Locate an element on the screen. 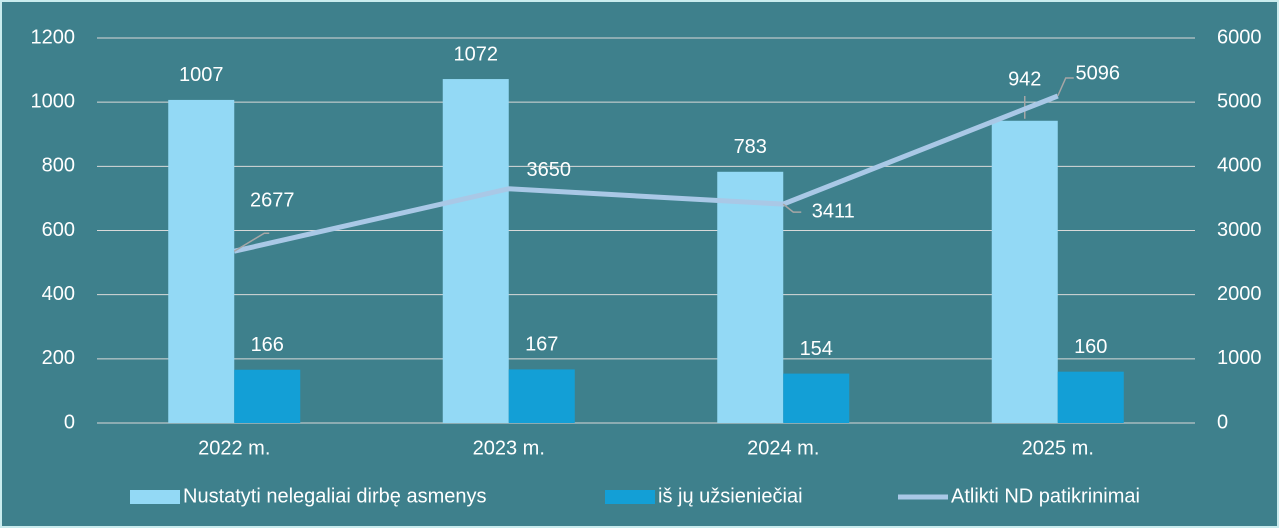 Image resolution: width=1279 pixels, height=528 pixels. x-tick-label: 2023 m. is located at coordinates (509, 448).